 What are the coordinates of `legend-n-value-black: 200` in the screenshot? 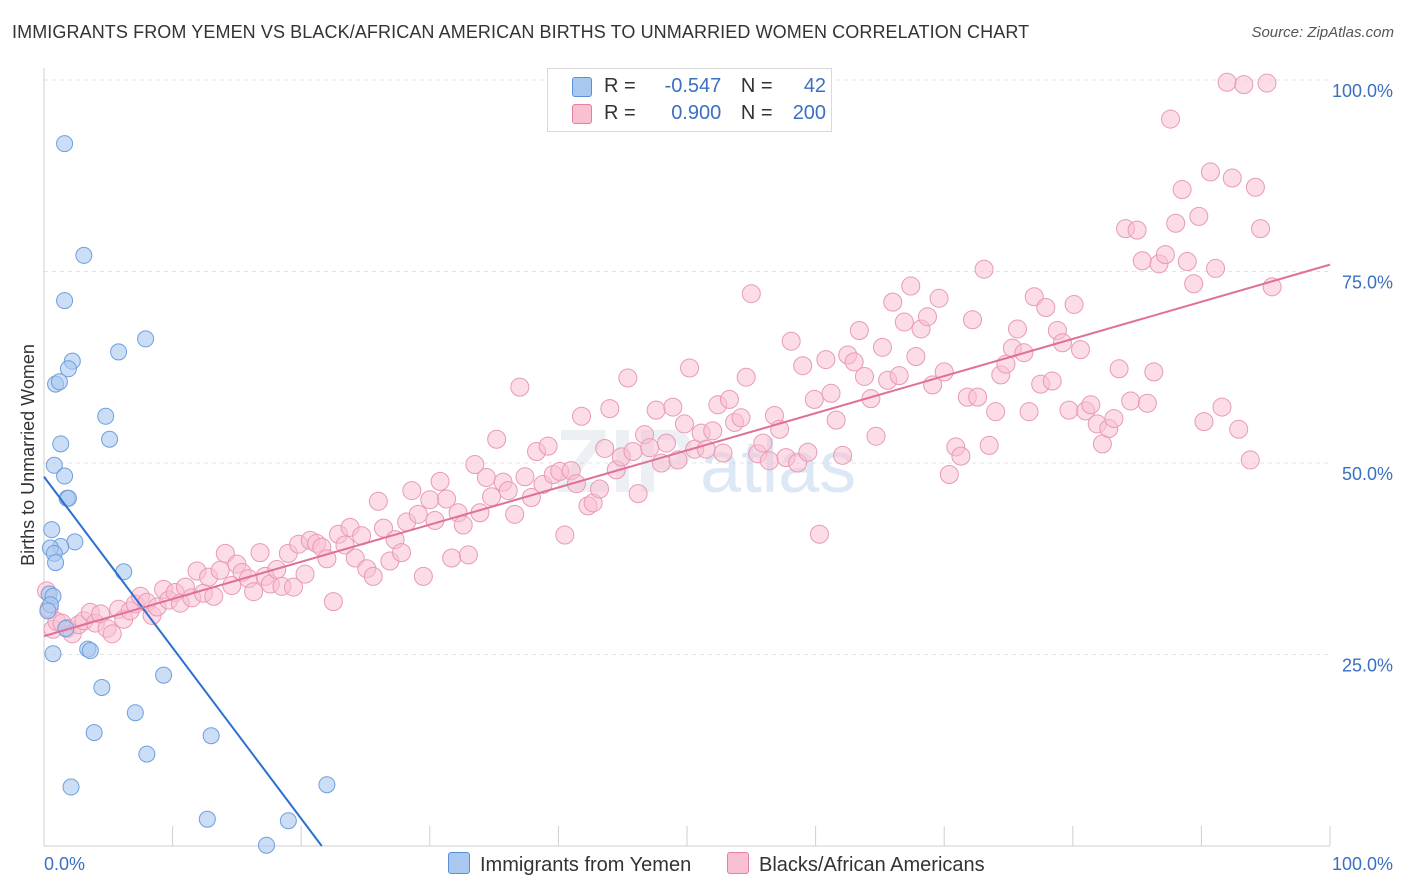 It's located at (809, 113).